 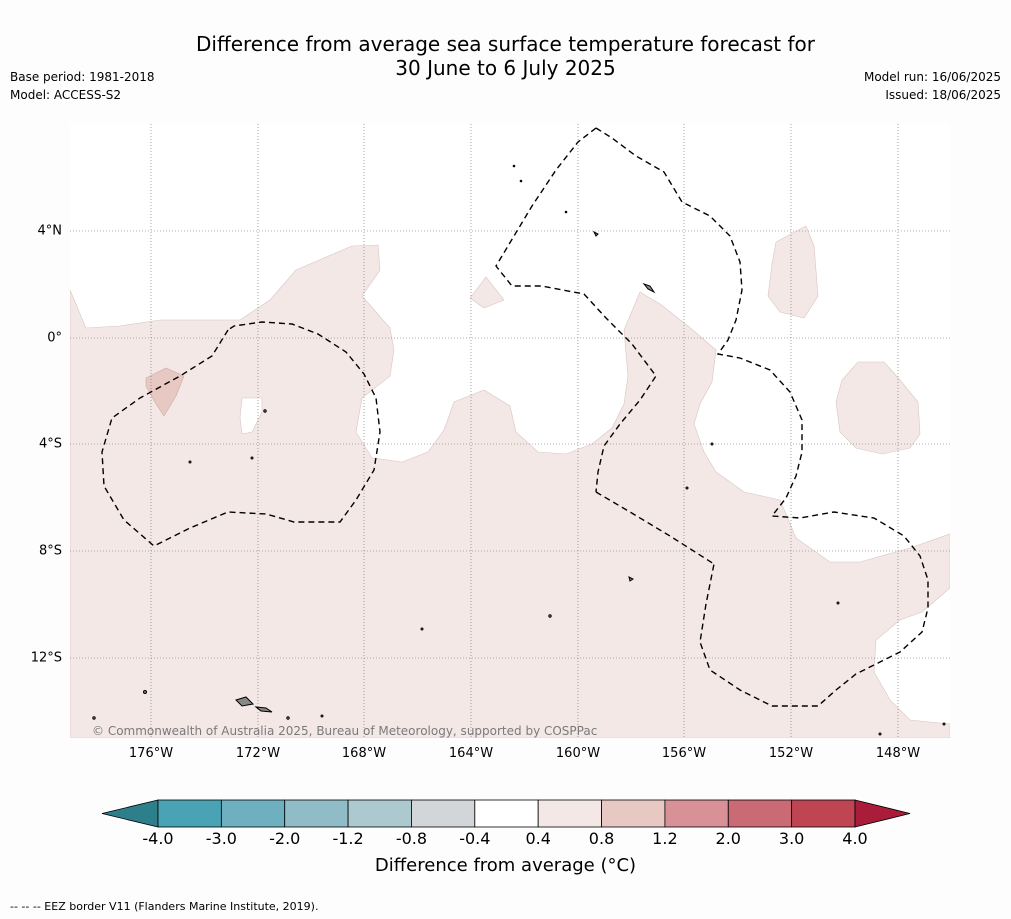 What do you see at coordinates (82, 77) in the screenshot?
I see `base-period: Base period: 1981-2018` at bounding box center [82, 77].